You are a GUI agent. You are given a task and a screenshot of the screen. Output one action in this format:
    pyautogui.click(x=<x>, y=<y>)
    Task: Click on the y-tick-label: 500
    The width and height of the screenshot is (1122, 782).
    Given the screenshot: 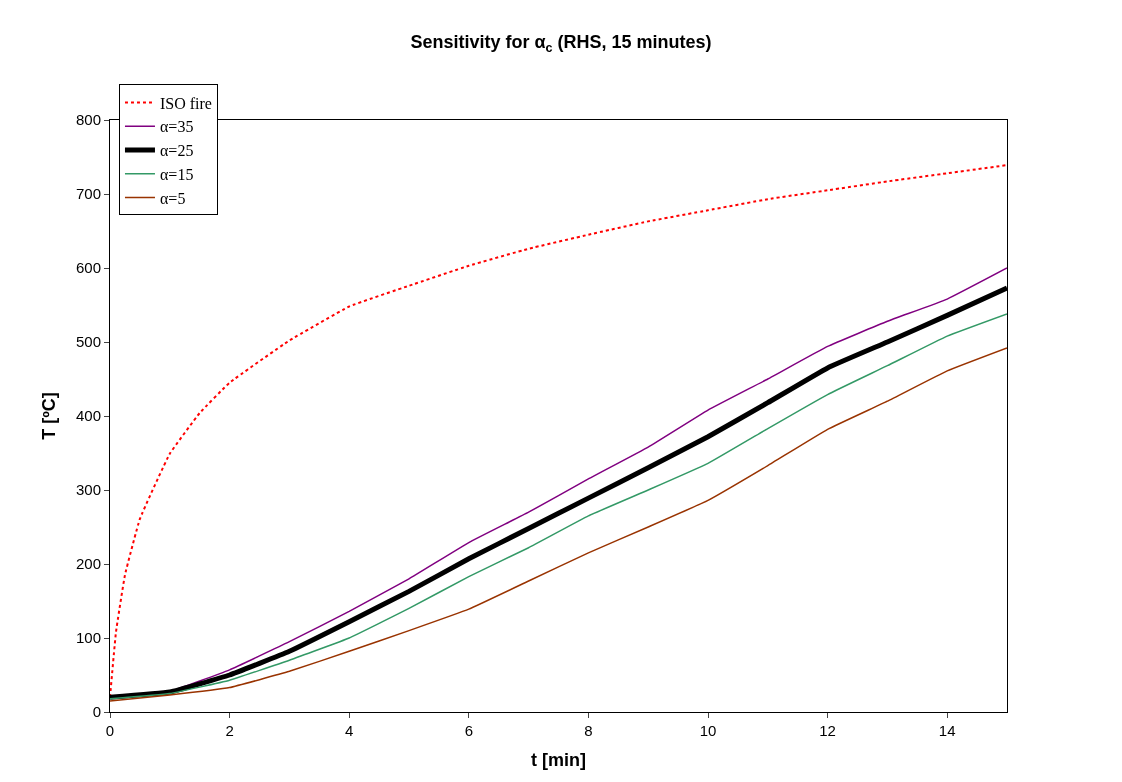 What is the action you would take?
    pyautogui.click(x=88, y=342)
    